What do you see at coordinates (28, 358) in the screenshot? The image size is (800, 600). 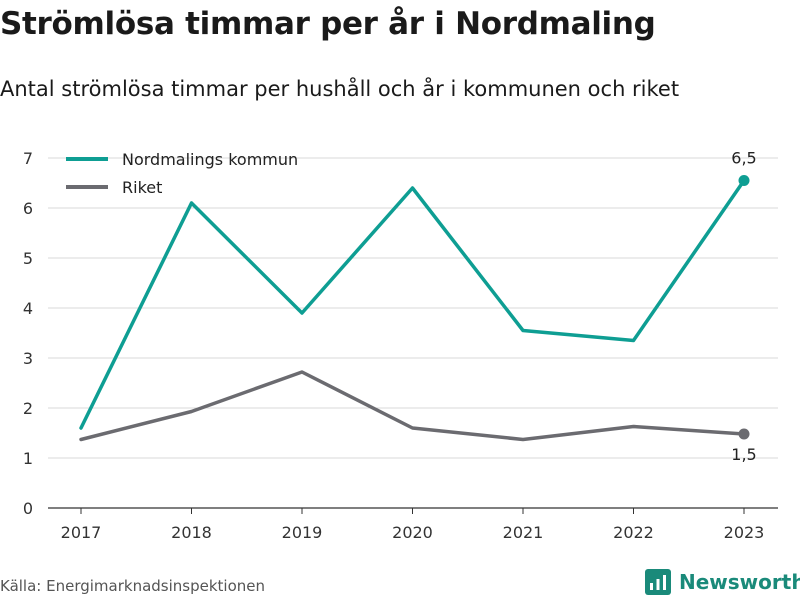 I see `y-tick-label: 3` at bounding box center [28, 358].